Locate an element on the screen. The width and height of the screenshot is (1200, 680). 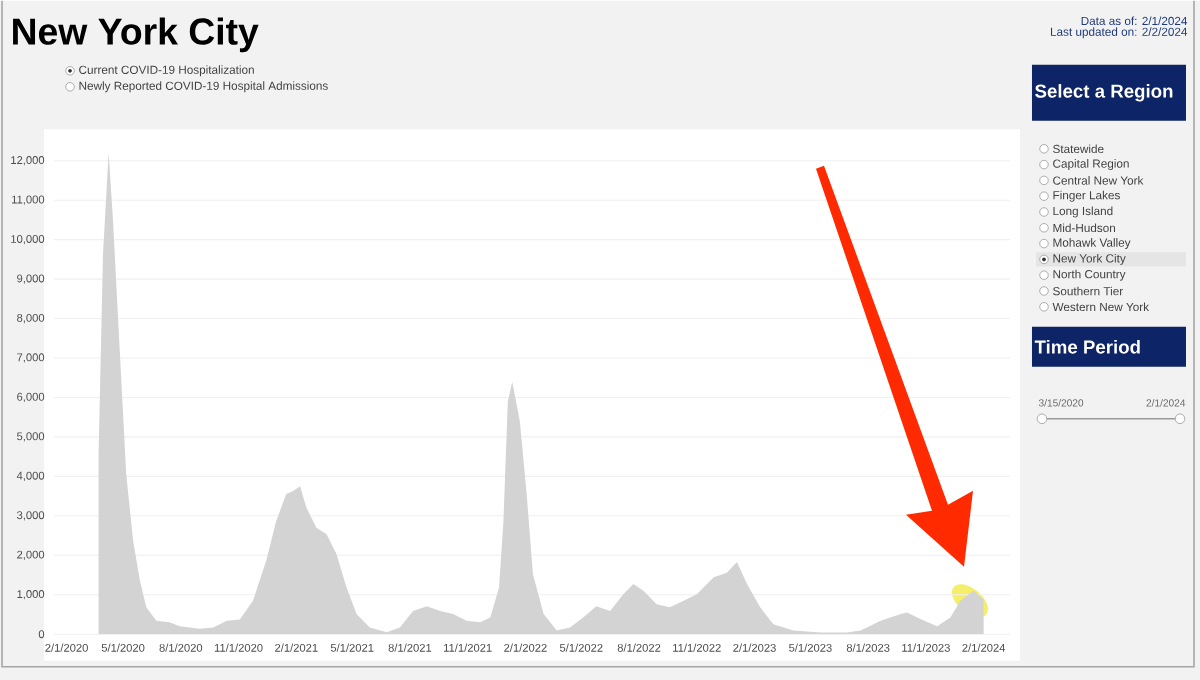
text: Time Period is located at coordinates (1087, 346).